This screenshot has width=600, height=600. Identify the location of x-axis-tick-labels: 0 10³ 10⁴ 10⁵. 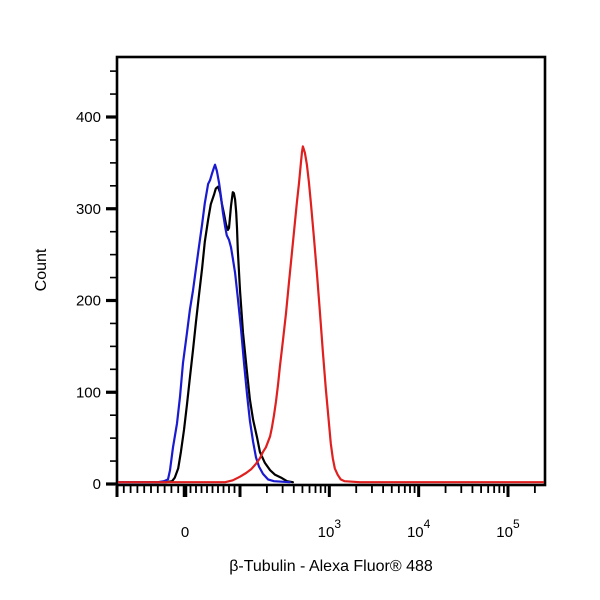
(350, 529).